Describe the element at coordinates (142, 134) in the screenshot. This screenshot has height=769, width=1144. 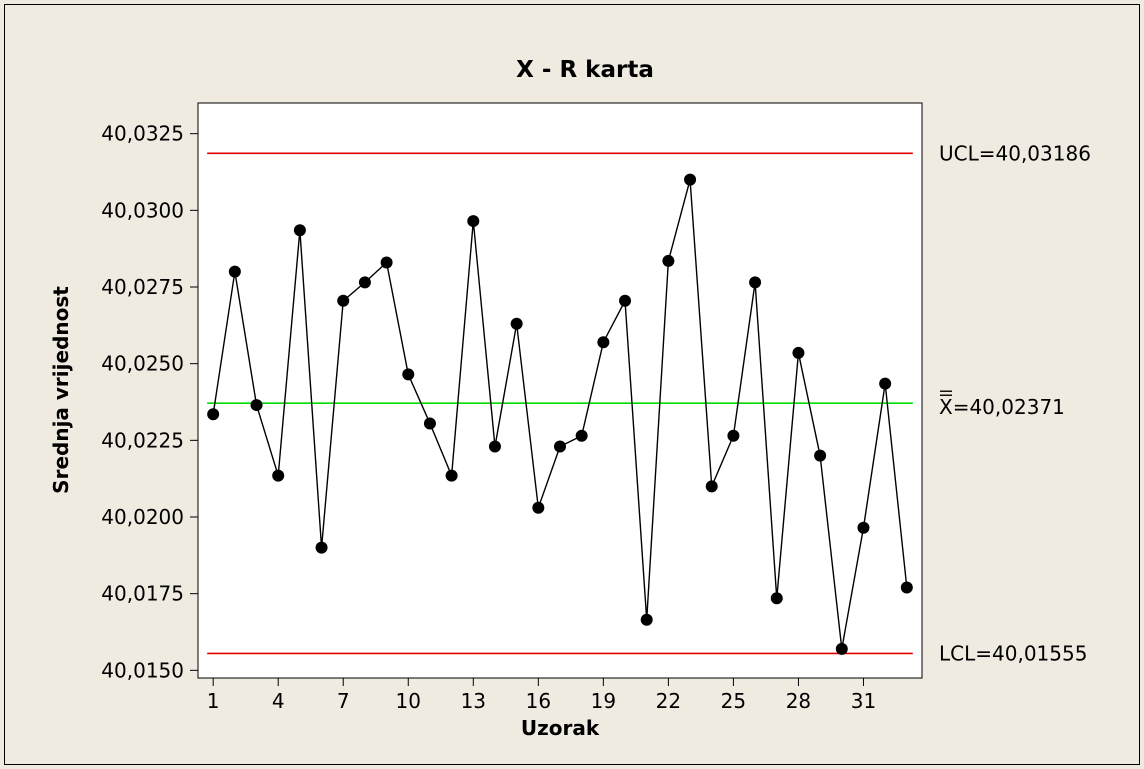
I see `y-tick-label: 40,0325` at that location.